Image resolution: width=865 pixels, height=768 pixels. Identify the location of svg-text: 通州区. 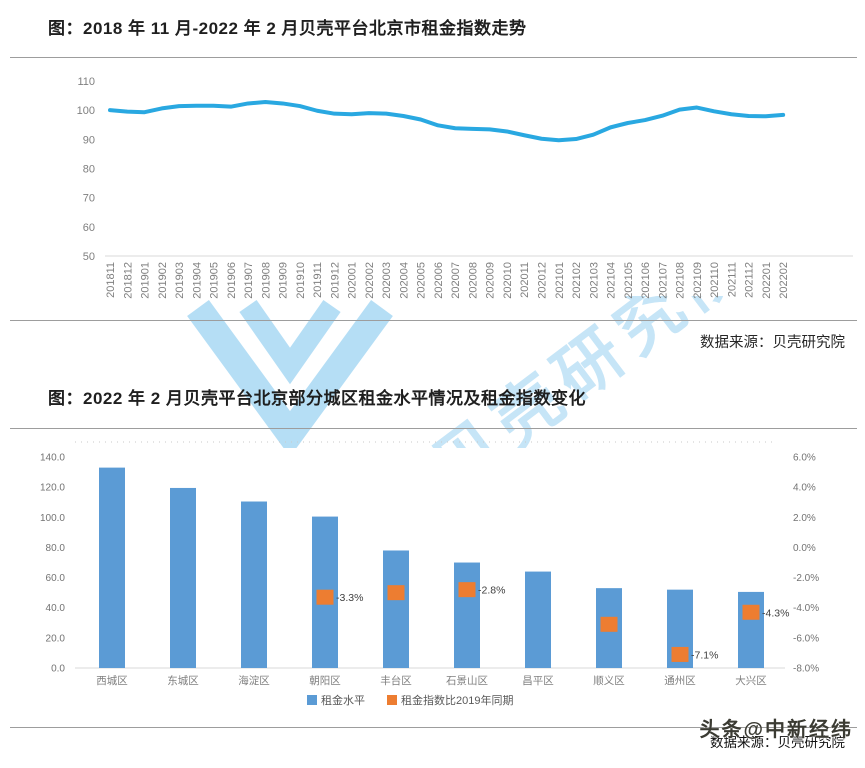
(680, 681).